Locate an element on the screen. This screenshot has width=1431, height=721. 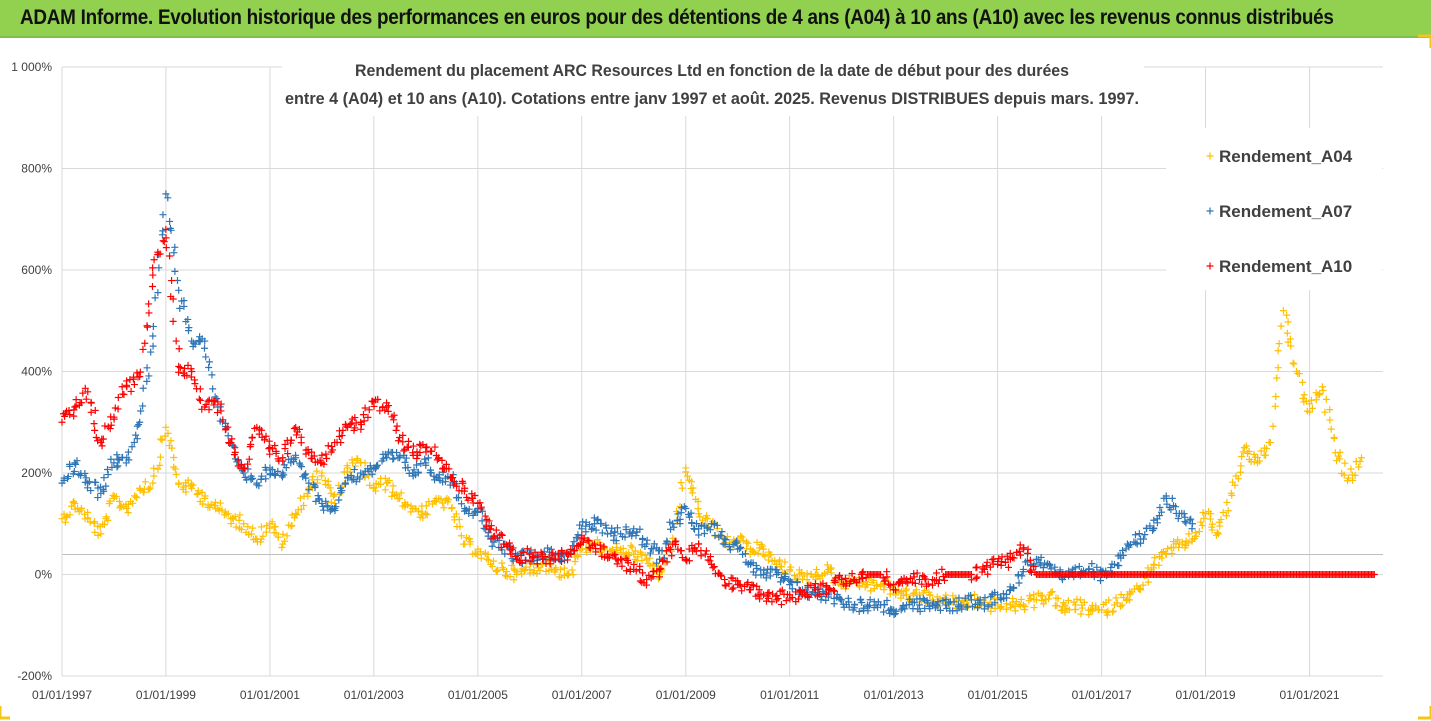
y-tick-label: -200% is located at coordinates (34, 676).